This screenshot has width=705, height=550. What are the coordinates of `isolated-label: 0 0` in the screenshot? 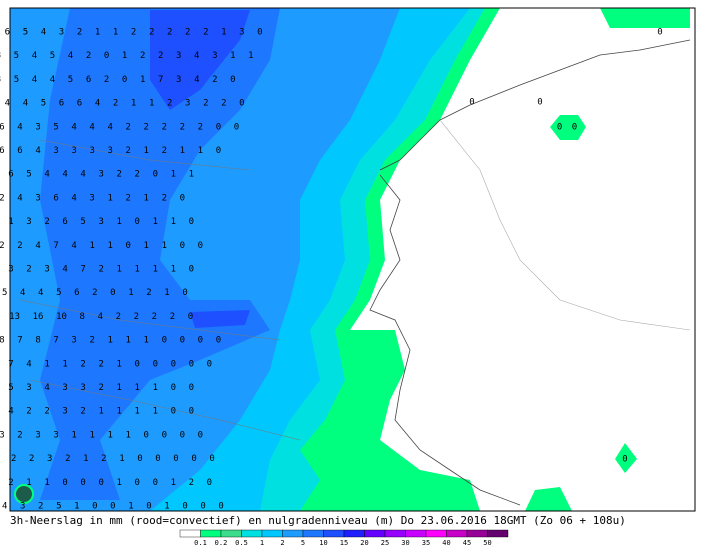 It's located at (567, 128).